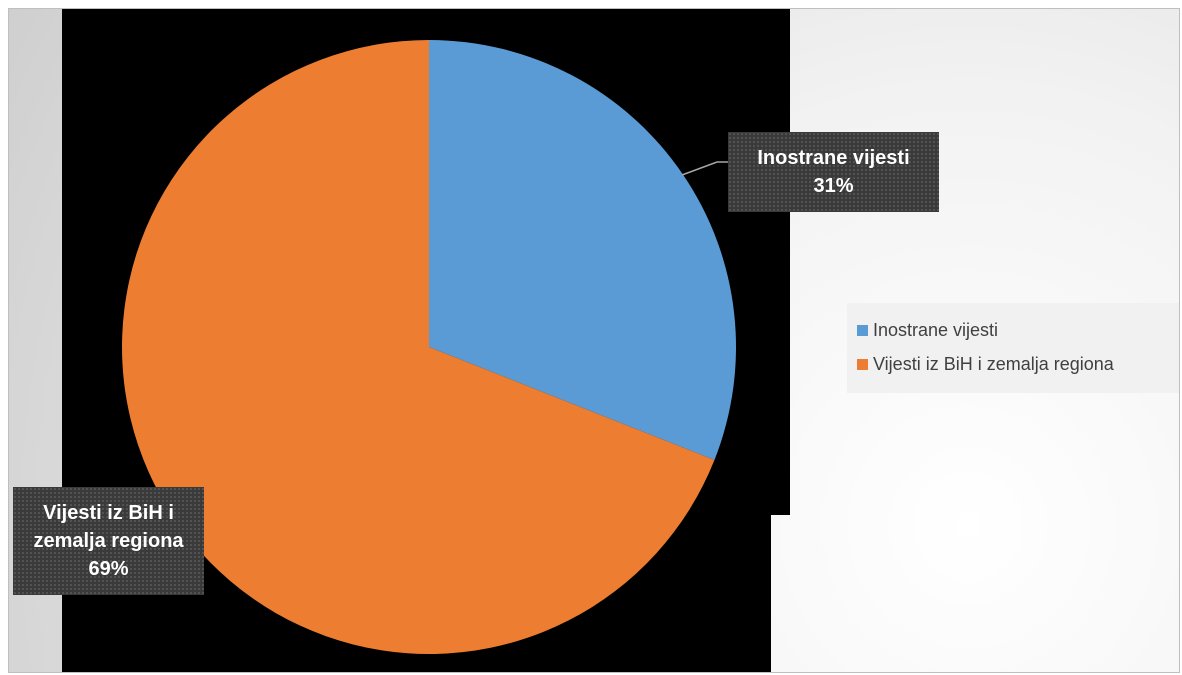  I want to click on data-label-vijesti-bih-value: 69%, so click(108, 569).